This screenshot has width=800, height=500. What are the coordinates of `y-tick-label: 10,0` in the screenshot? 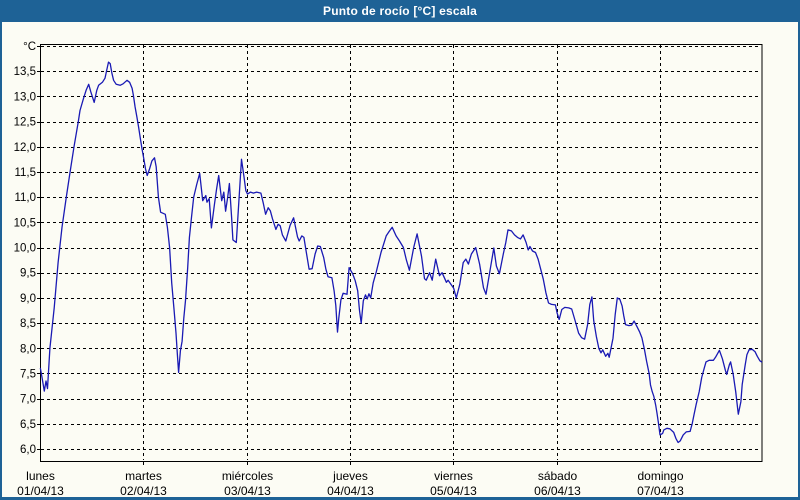 It's located at (25, 249).